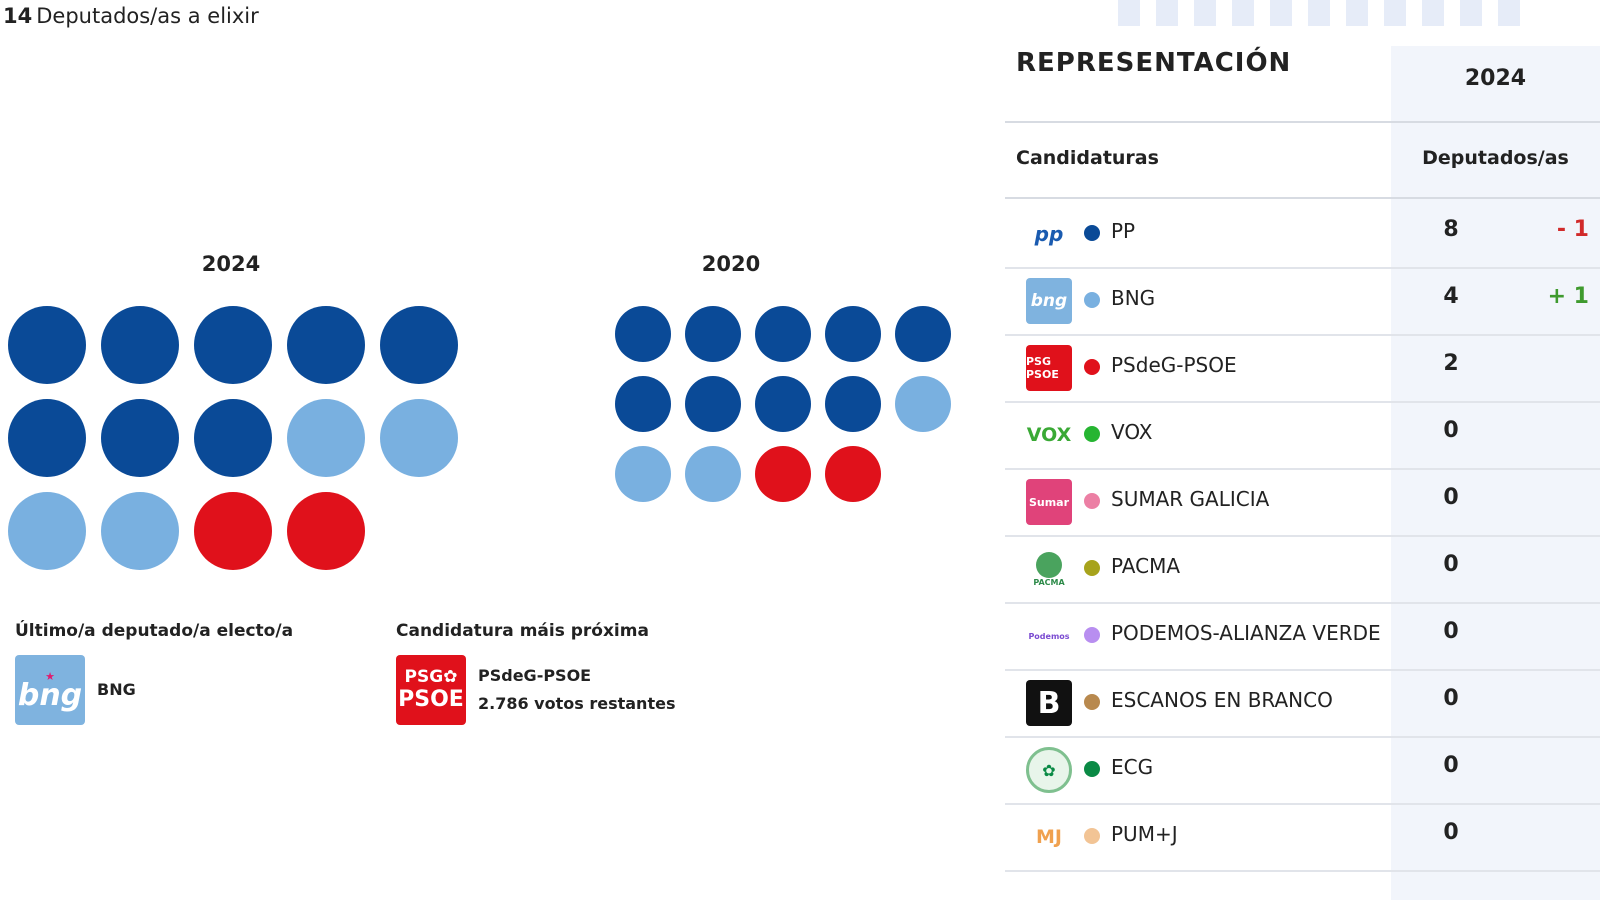  I want to click on party-name: PSdeG-PSOE, so click(1174, 365).